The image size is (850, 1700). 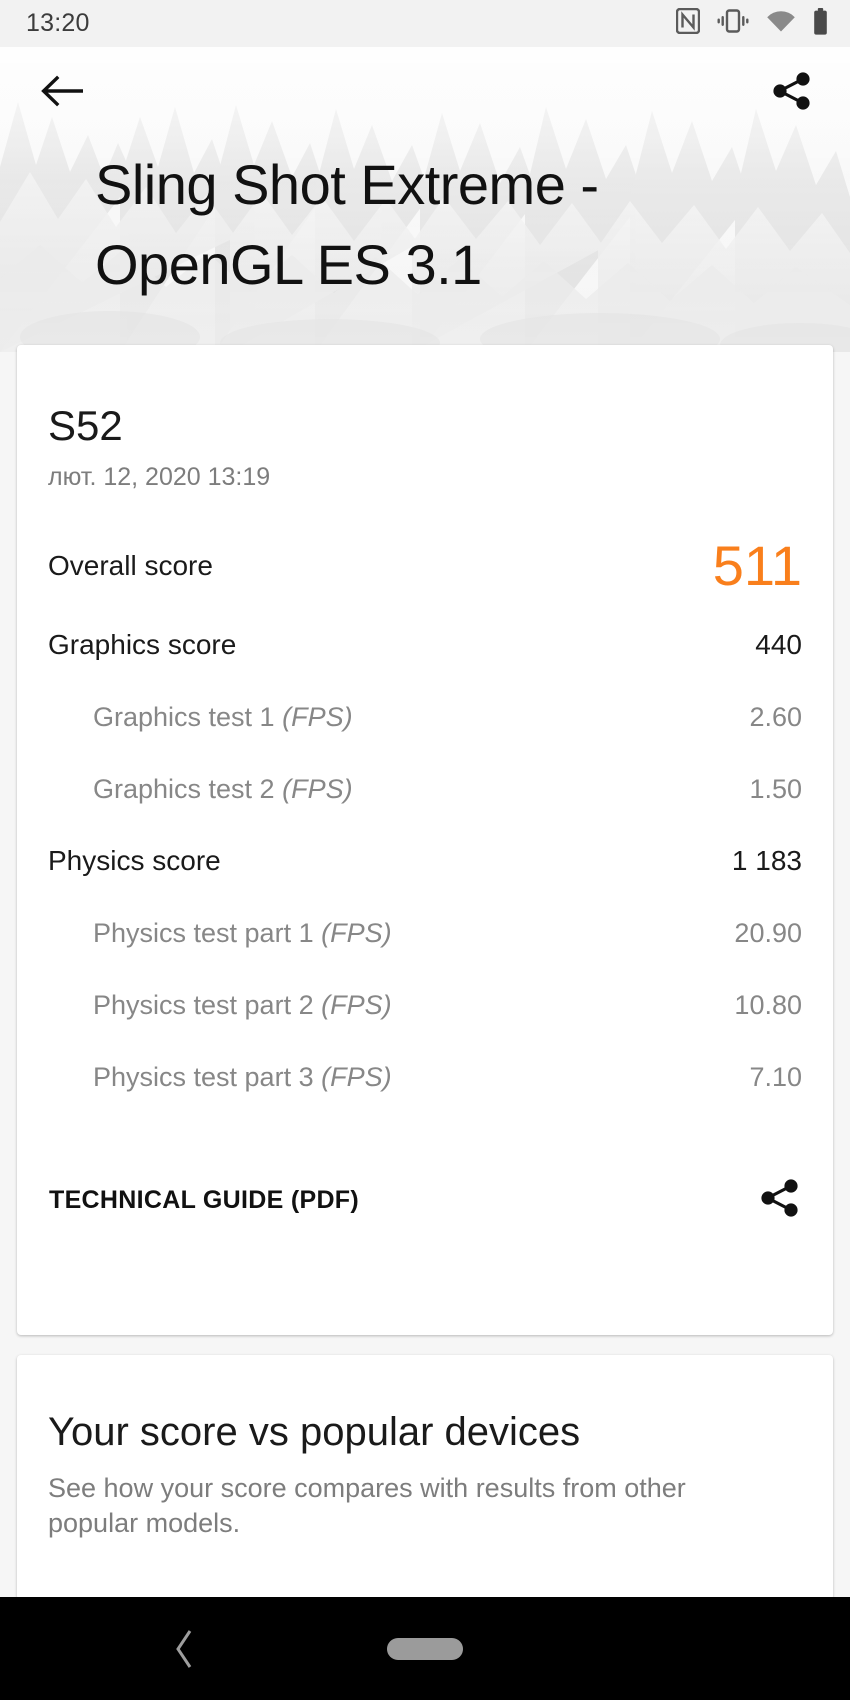 I want to click on physics-test-part-3-label: Physics test part 3 (FPS), so click(x=242, y=1076).